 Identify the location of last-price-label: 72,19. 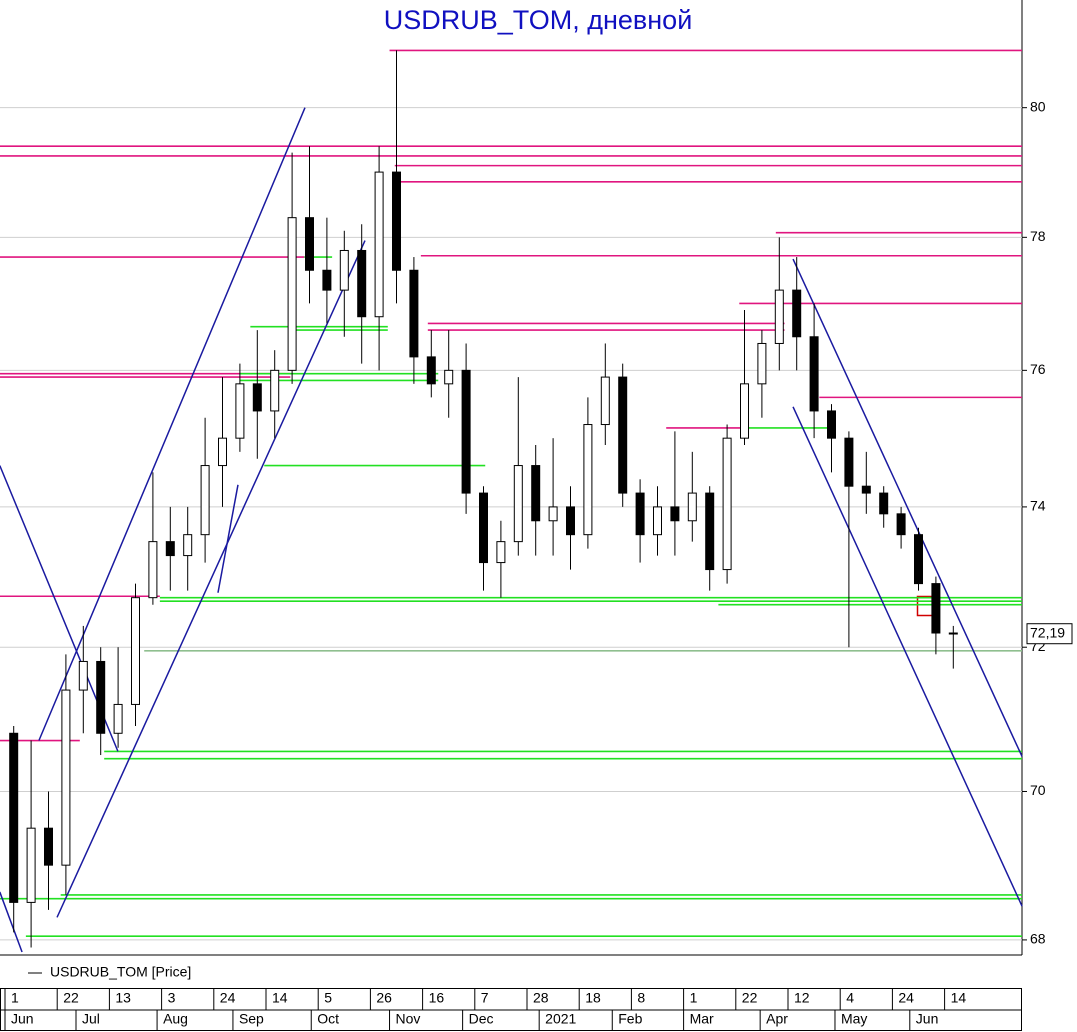
(1047, 632).